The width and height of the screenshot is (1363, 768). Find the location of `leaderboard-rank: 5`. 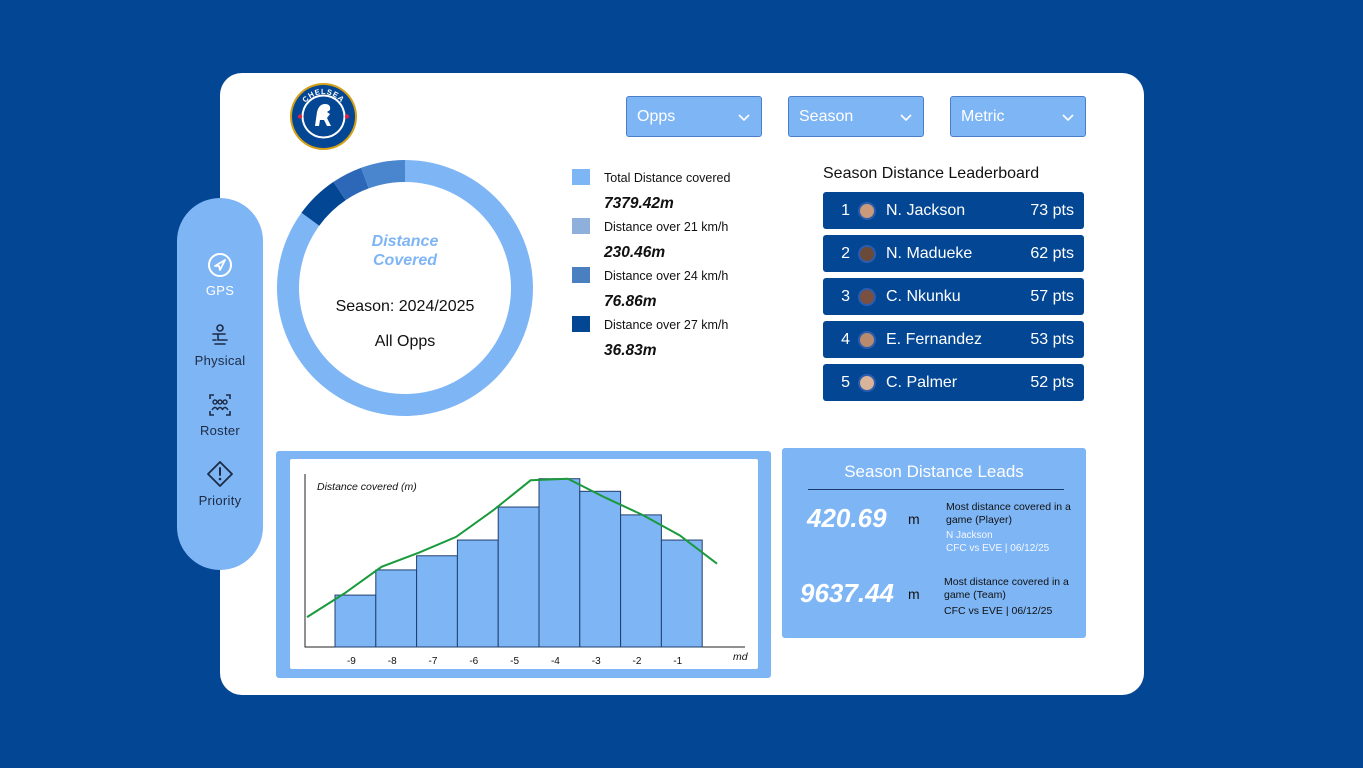

leaderboard-rank: 5 is located at coordinates (845, 382).